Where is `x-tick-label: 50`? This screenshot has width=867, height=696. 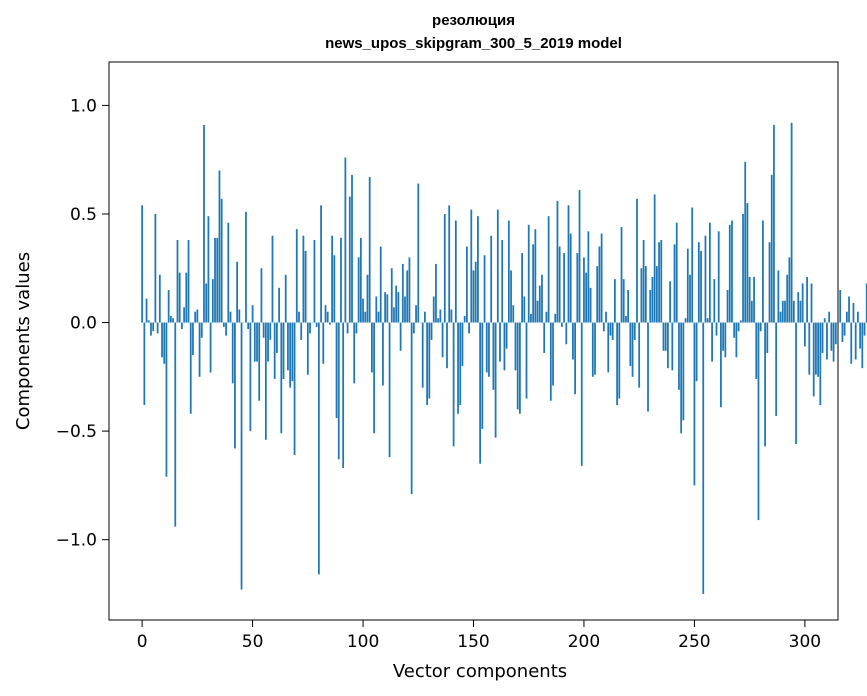 x-tick-label: 50 is located at coordinates (253, 642).